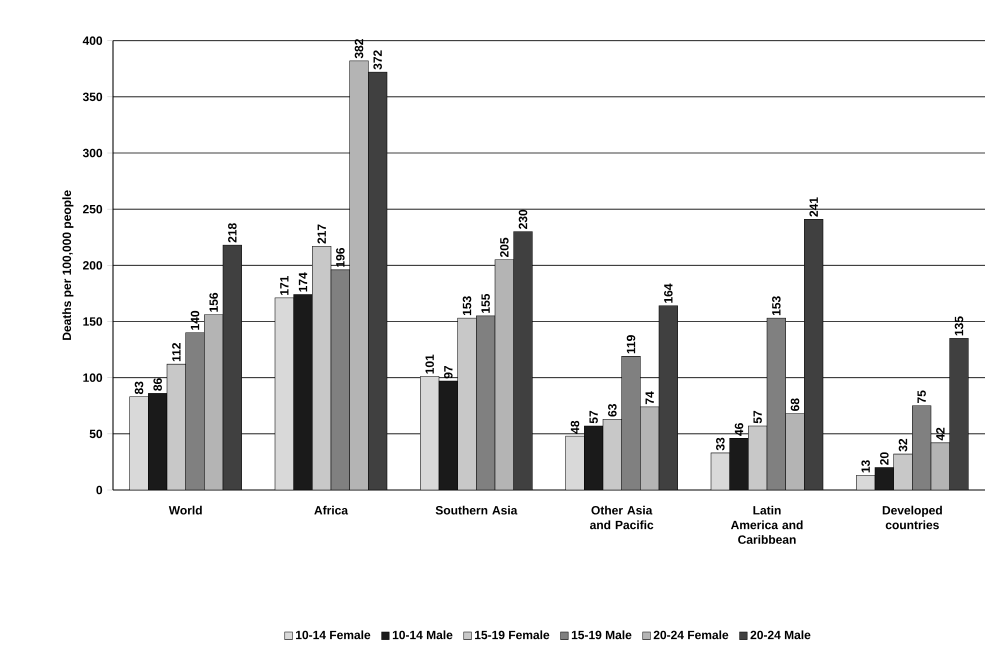 Image resolution: width=990 pixels, height=658 pixels. I want to click on x-tick-label: Developed countries, so click(912, 518).